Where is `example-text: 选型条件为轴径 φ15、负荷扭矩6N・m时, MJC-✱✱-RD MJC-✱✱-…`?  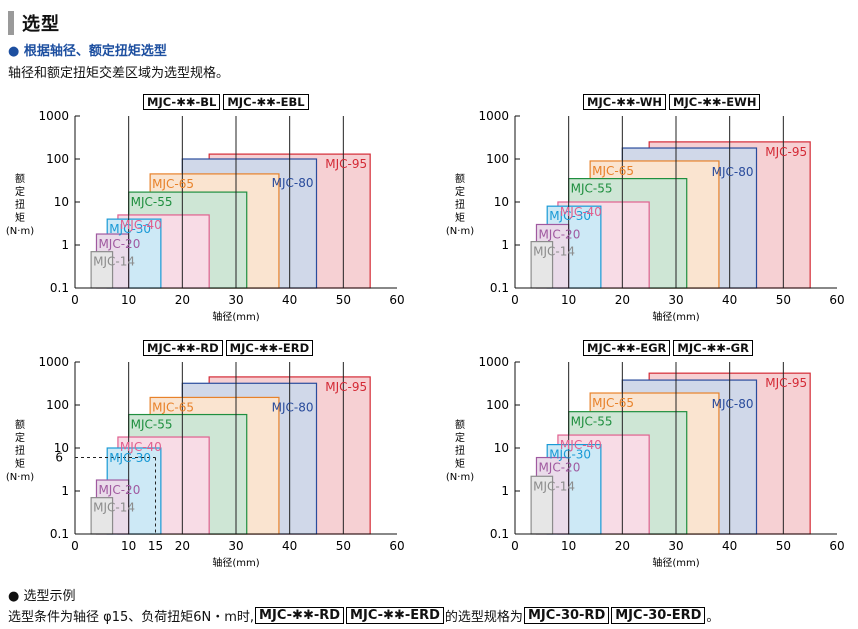
example-text: 选型条件为轴径 φ15、负荷扭矩6N・m时, MJC-✱✱-RD MJC-✱✱-… is located at coordinates (363, 615).